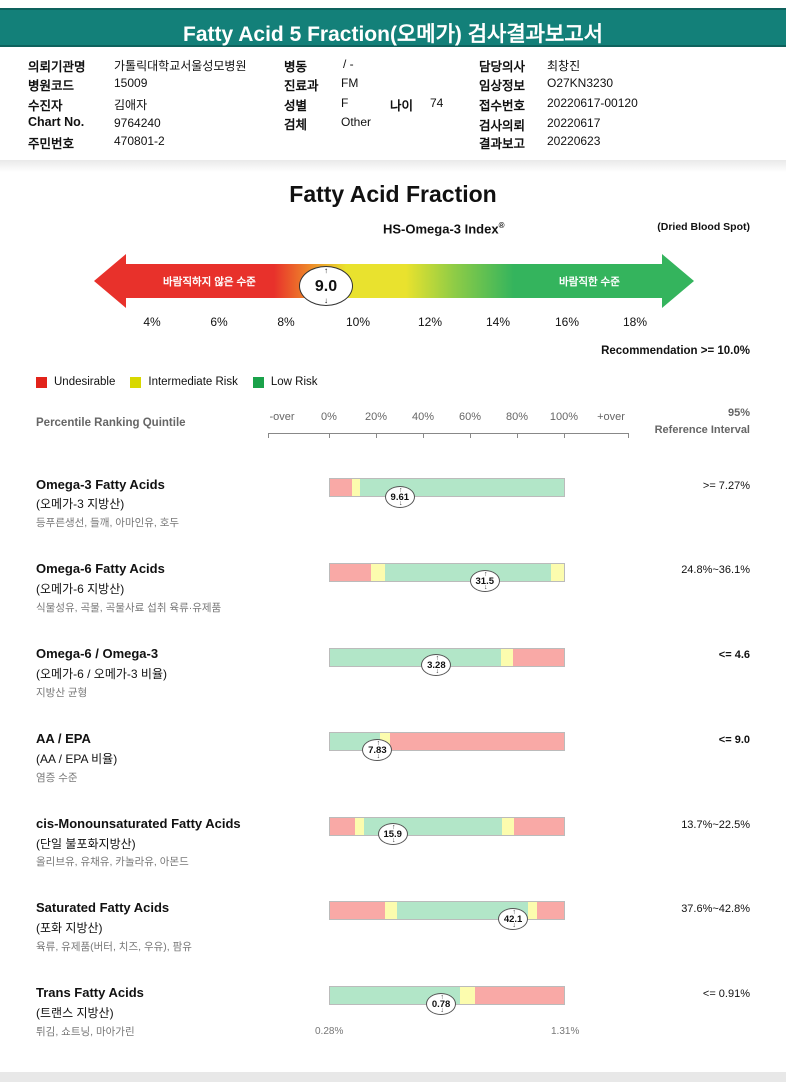  Describe the element at coordinates (592, 103) in the screenshot. I see `value-receipt-no: 20220617-00120` at that location.